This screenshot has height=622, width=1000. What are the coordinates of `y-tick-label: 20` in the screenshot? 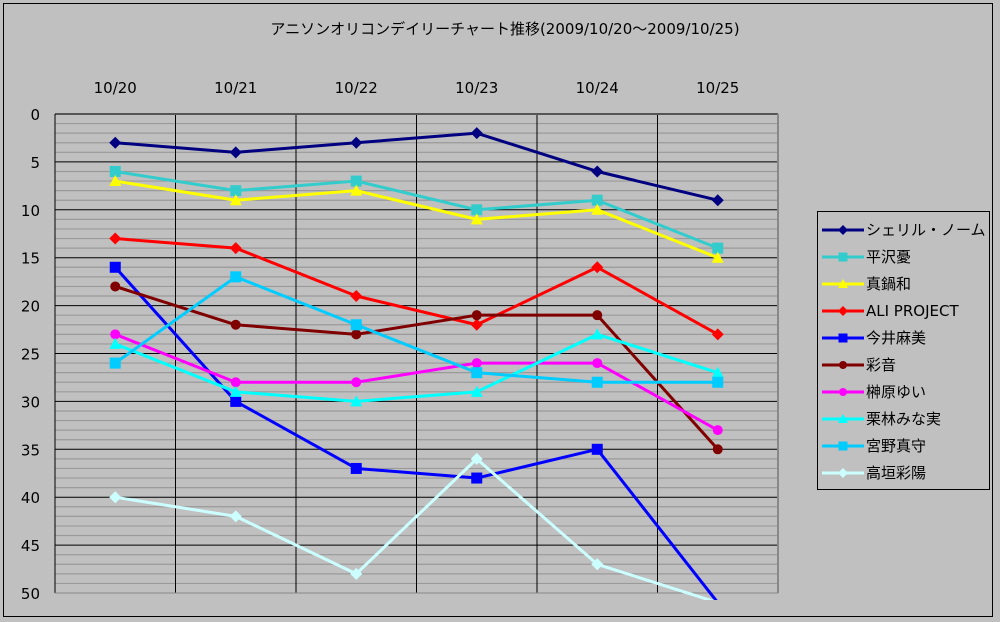 It's located at (30, 307).